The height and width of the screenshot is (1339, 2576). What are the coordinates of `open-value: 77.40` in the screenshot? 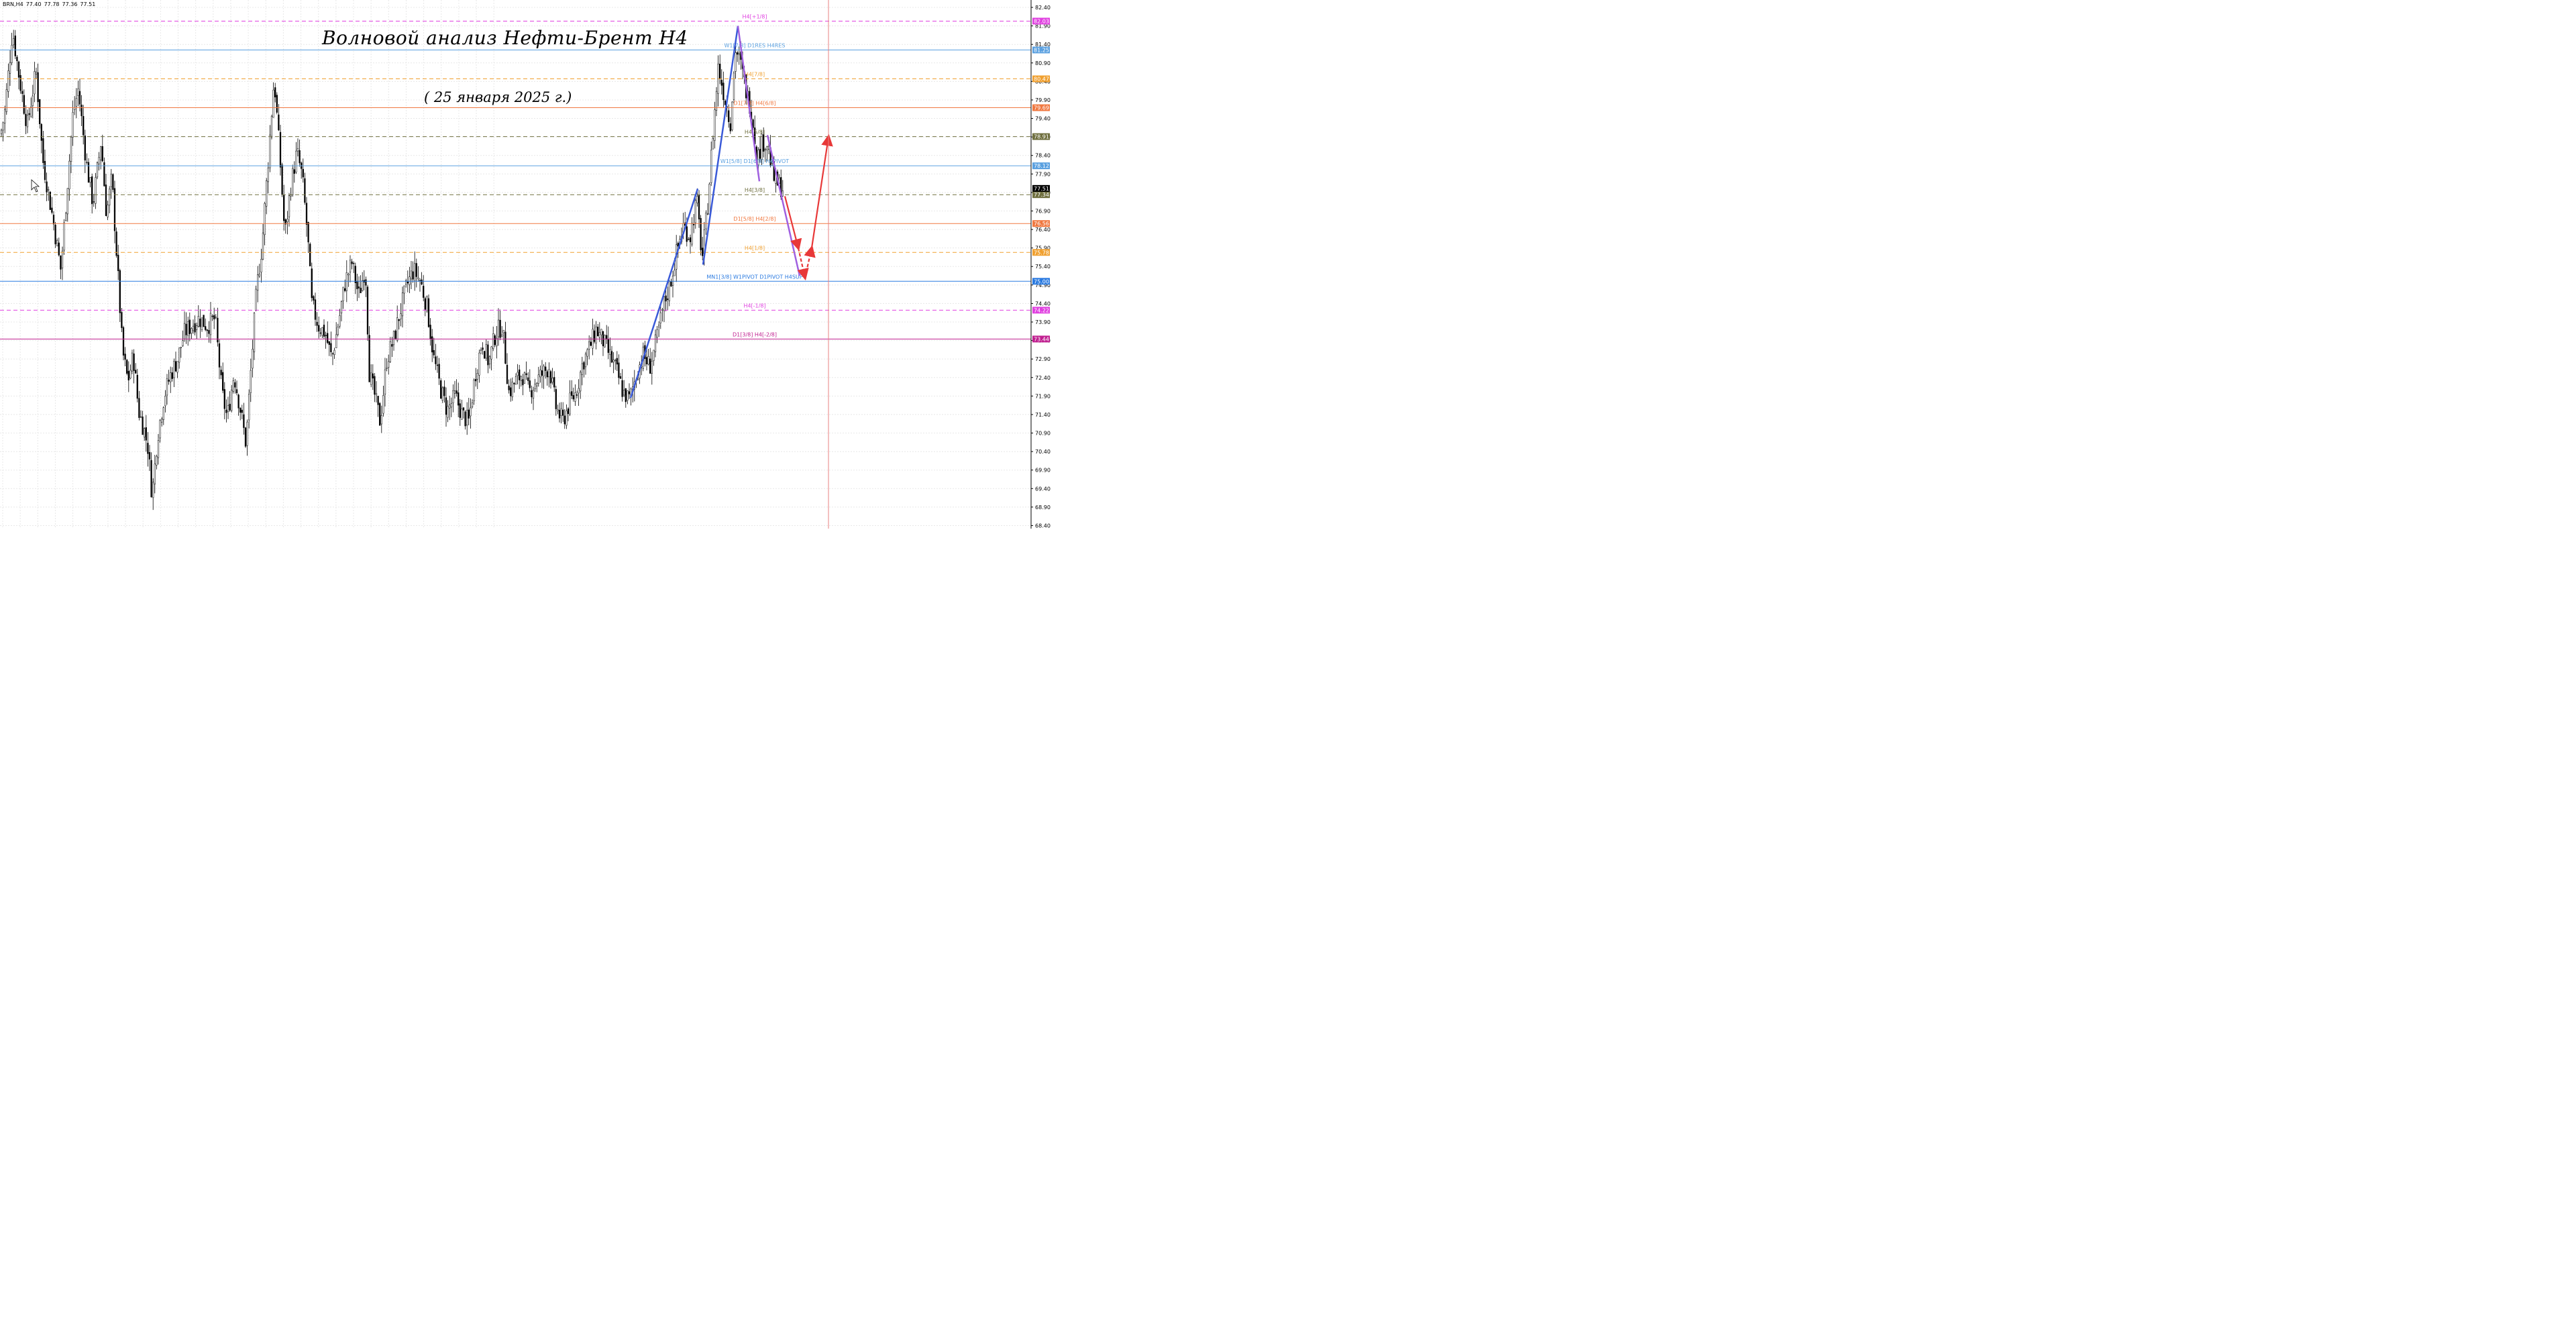 It's located at (33, 4).